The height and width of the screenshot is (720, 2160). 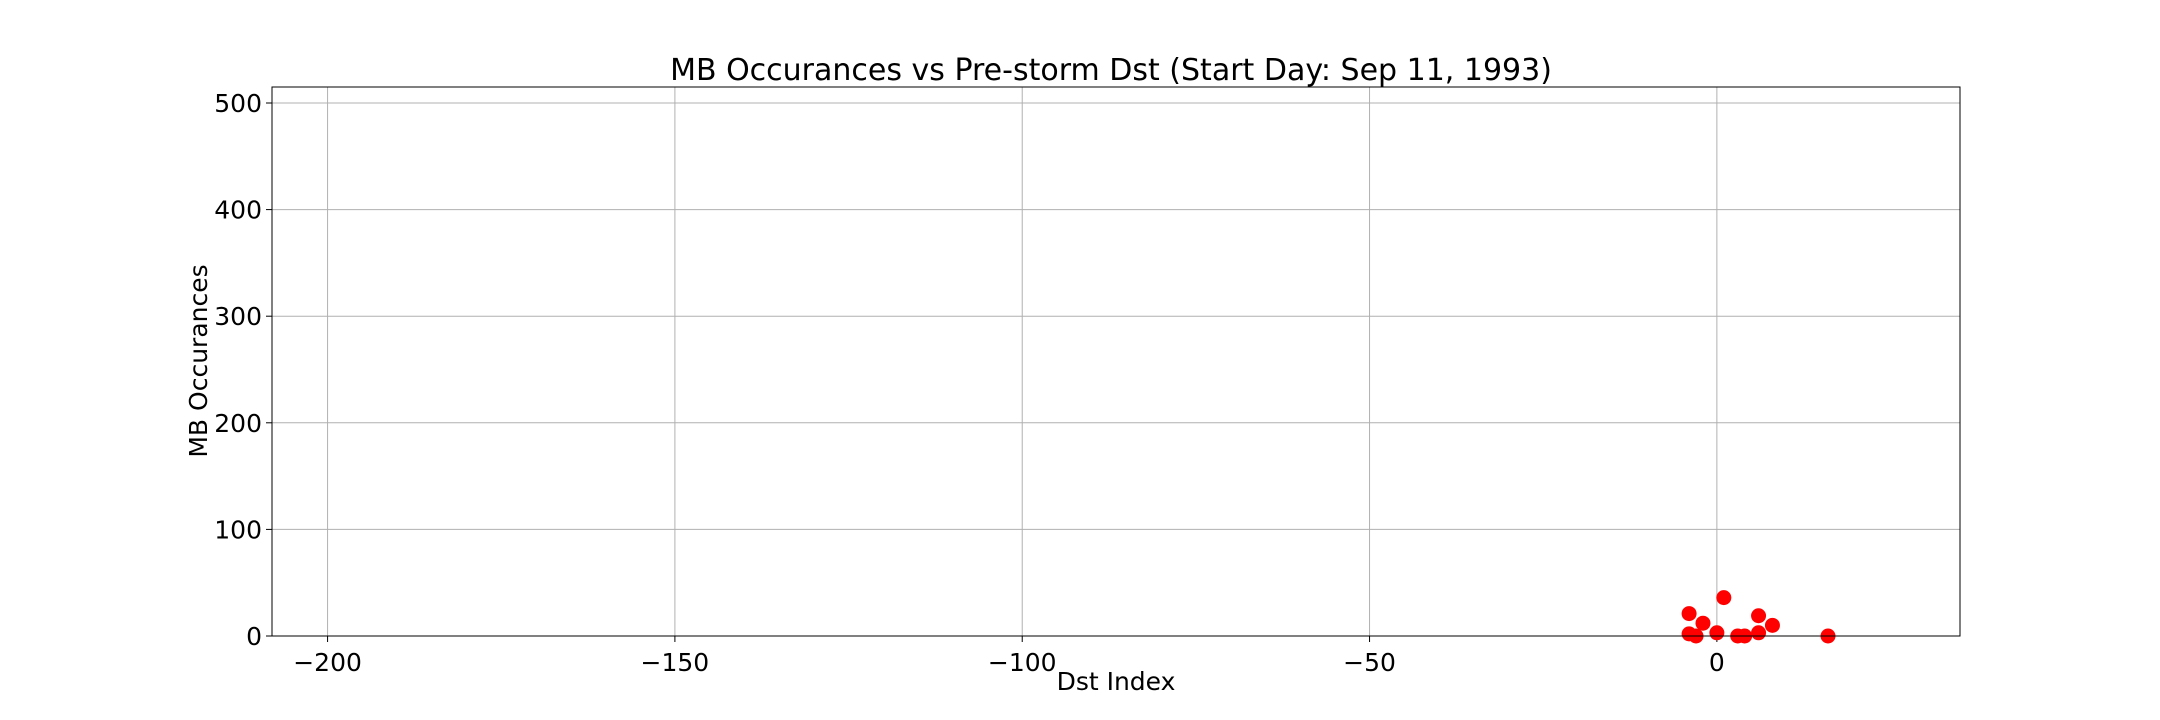 I want to click on x-axis-title: Dst Index, so click(x=1116, y=681).